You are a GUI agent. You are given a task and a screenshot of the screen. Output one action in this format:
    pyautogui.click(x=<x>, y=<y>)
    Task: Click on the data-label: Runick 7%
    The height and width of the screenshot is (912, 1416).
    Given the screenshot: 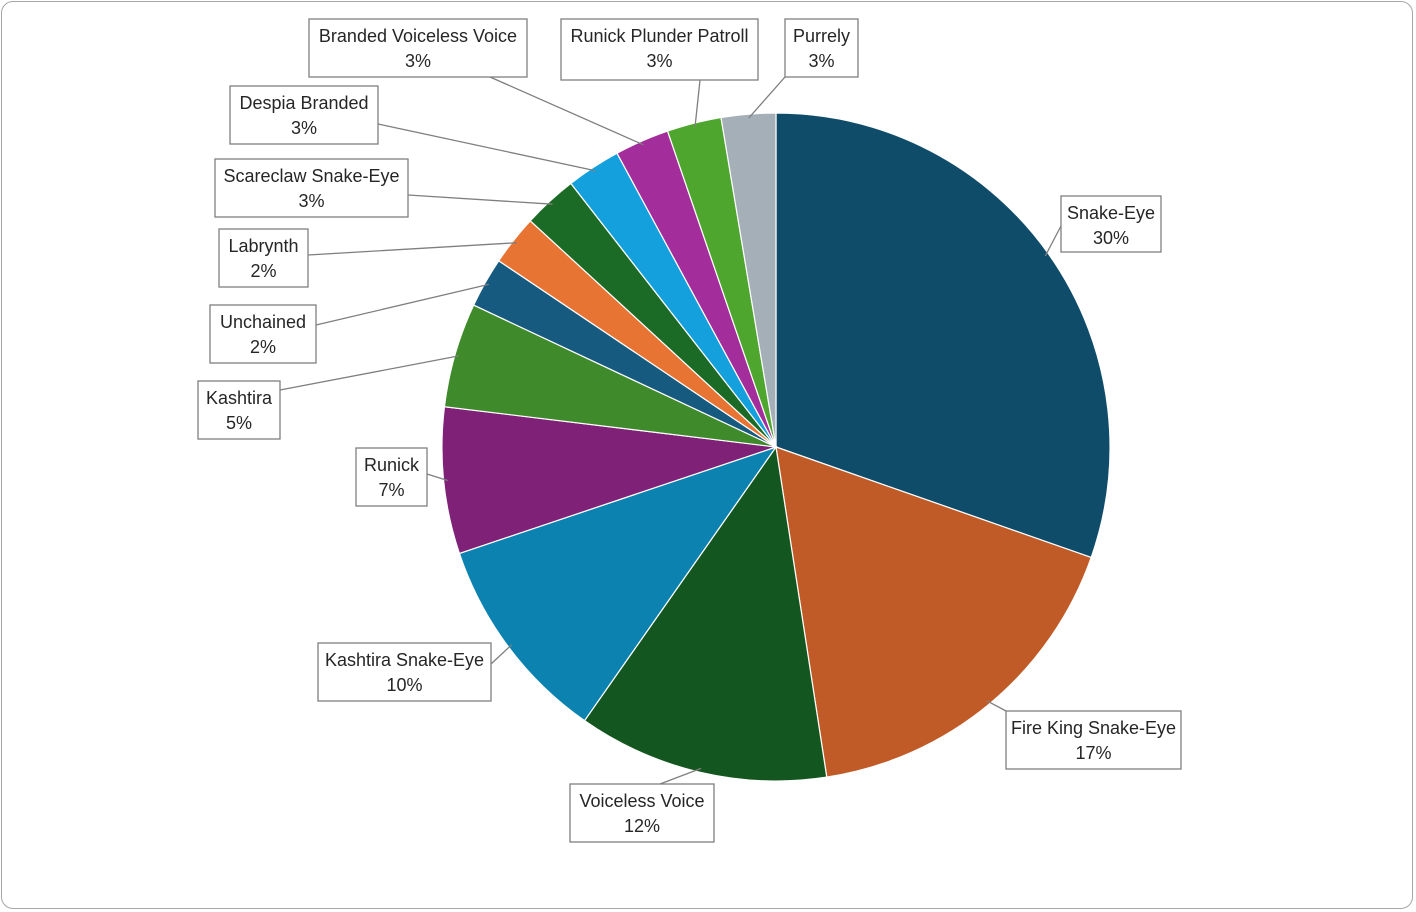 What is the action you would take?
    pyautogui.click(x=391, y=477)
    